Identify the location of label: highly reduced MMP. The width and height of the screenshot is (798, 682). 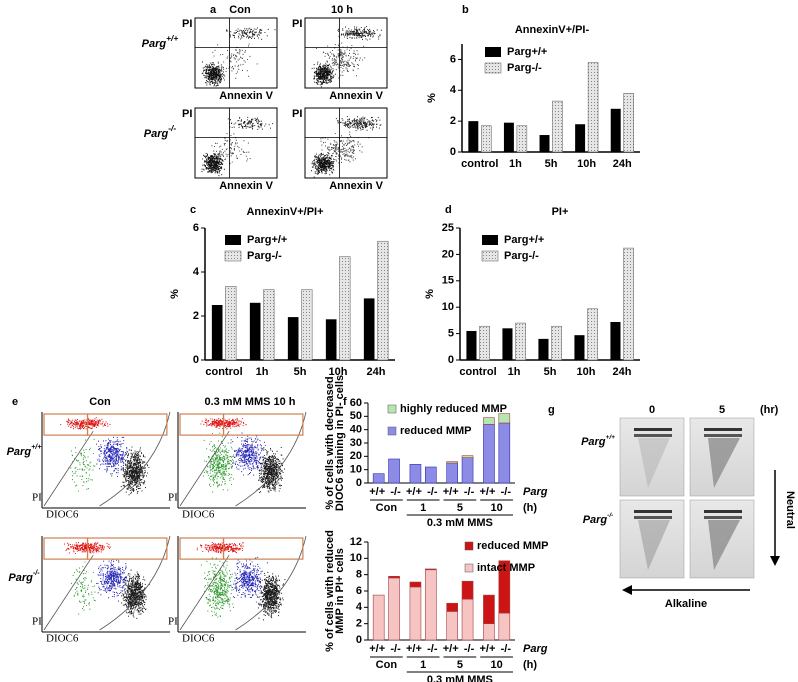
(453, 409).